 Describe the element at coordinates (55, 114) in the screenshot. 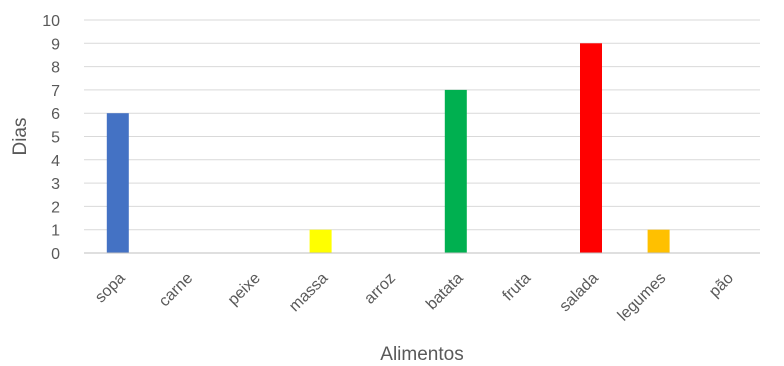

I see `y-tick-label: 6` at that location.